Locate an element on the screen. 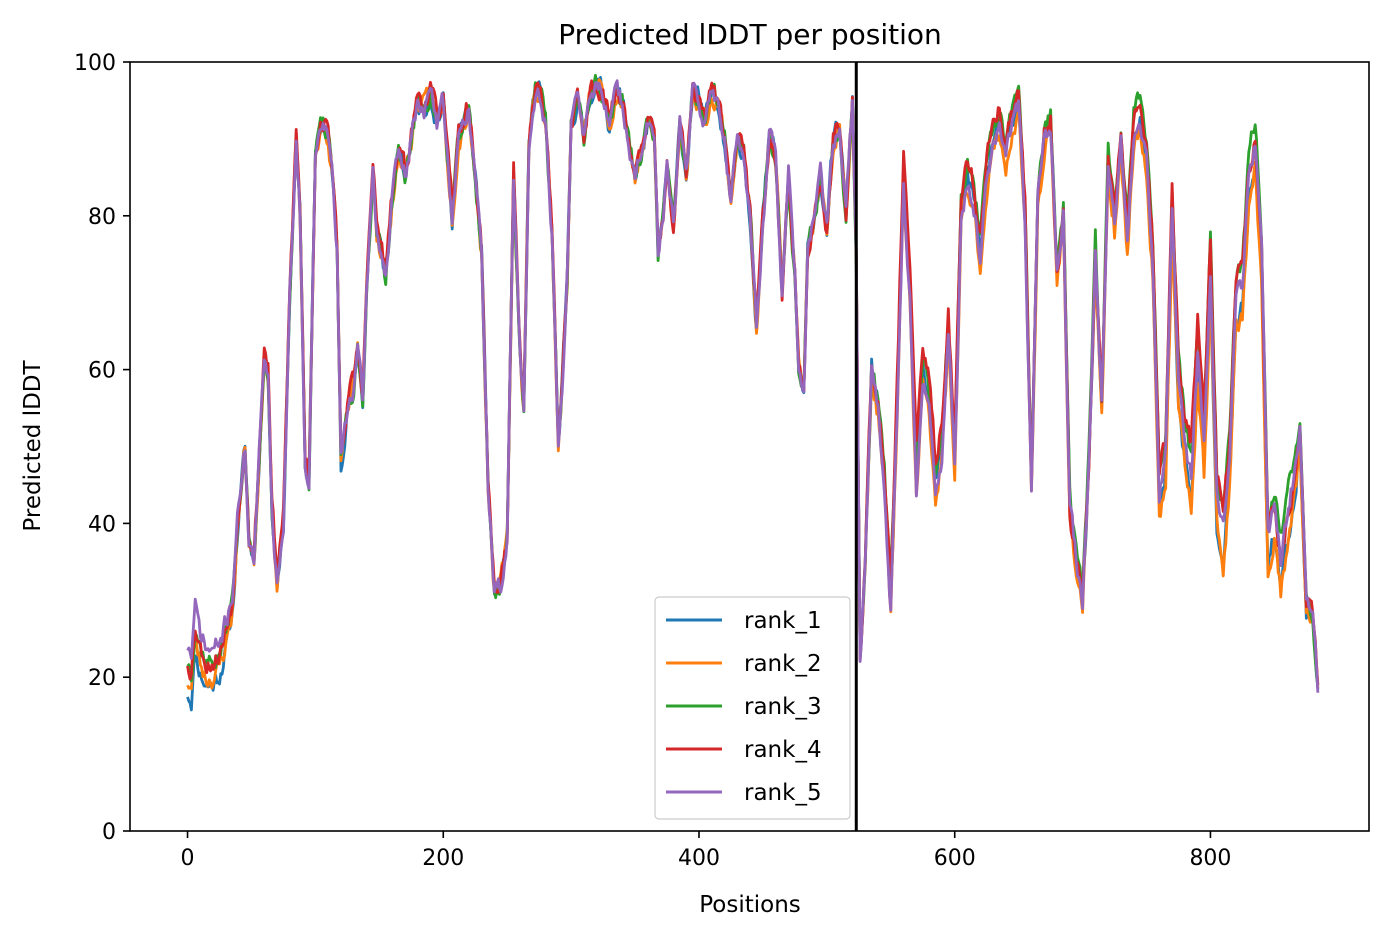  legend-label-rank-4: rank_4 is located at coordinates (783, 750).